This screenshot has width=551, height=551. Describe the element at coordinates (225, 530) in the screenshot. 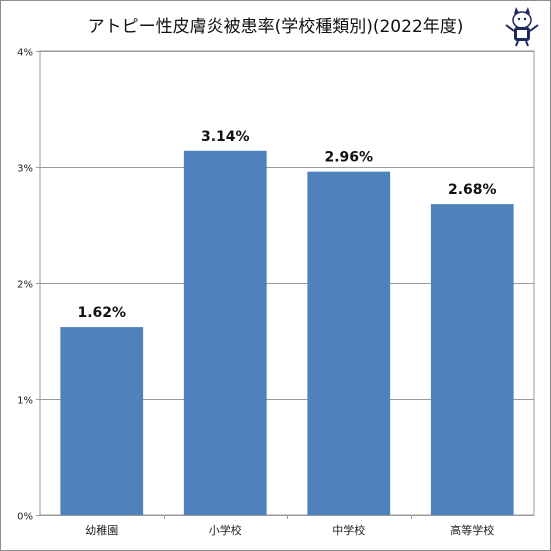

I see `x-tick-label: 小学校` at that location.